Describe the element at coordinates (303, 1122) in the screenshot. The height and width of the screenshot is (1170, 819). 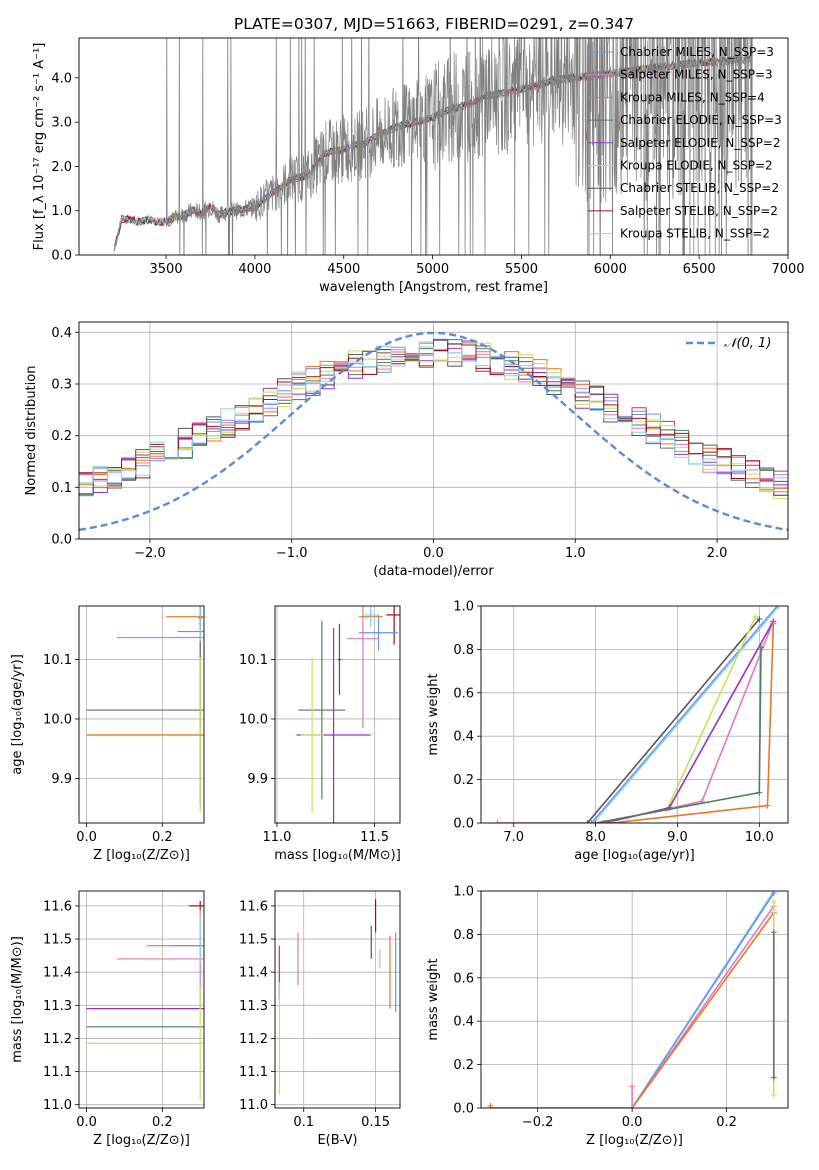
I see `x-tick-label: 0.1` at that location.